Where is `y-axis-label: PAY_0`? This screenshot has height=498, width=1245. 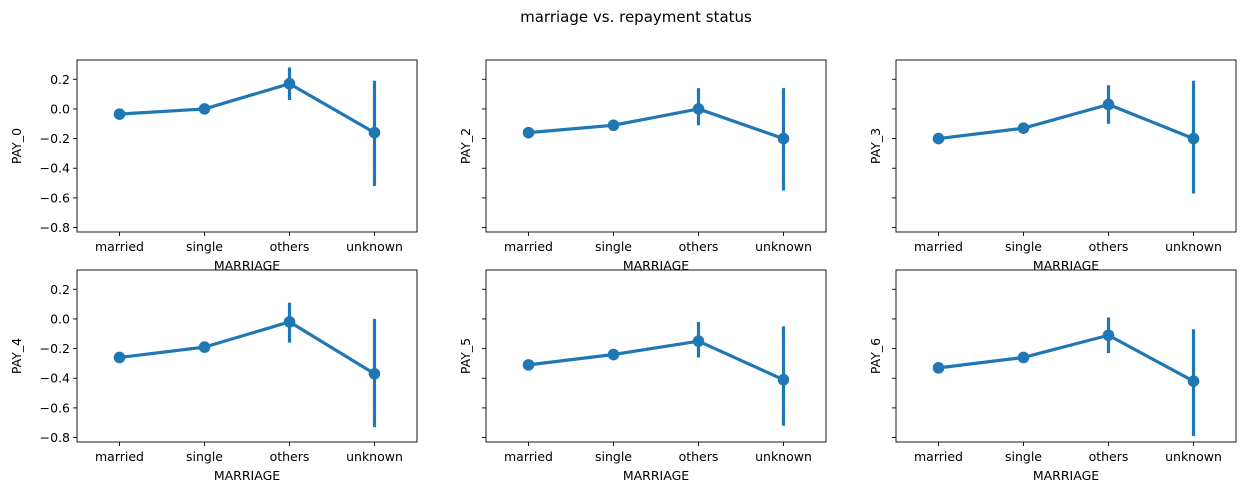
y-axis-label: PAY_0 is located at coordinates (16, 146).